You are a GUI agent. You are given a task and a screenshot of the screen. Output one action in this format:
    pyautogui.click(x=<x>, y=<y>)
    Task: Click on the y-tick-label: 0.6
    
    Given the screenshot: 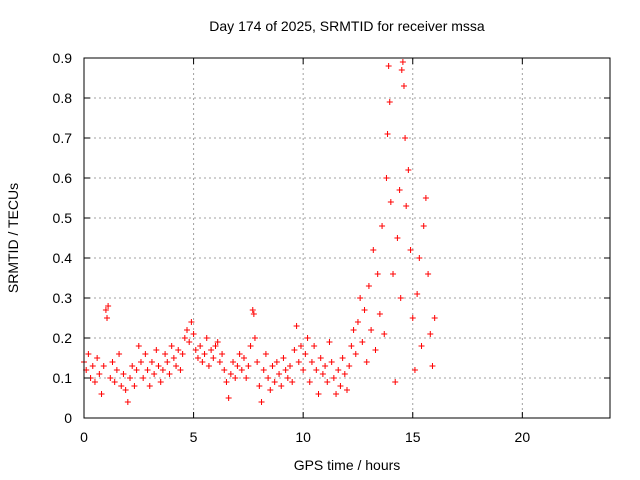 What is the action you would take?
    pyautogui.click(x=63, y=178)
    